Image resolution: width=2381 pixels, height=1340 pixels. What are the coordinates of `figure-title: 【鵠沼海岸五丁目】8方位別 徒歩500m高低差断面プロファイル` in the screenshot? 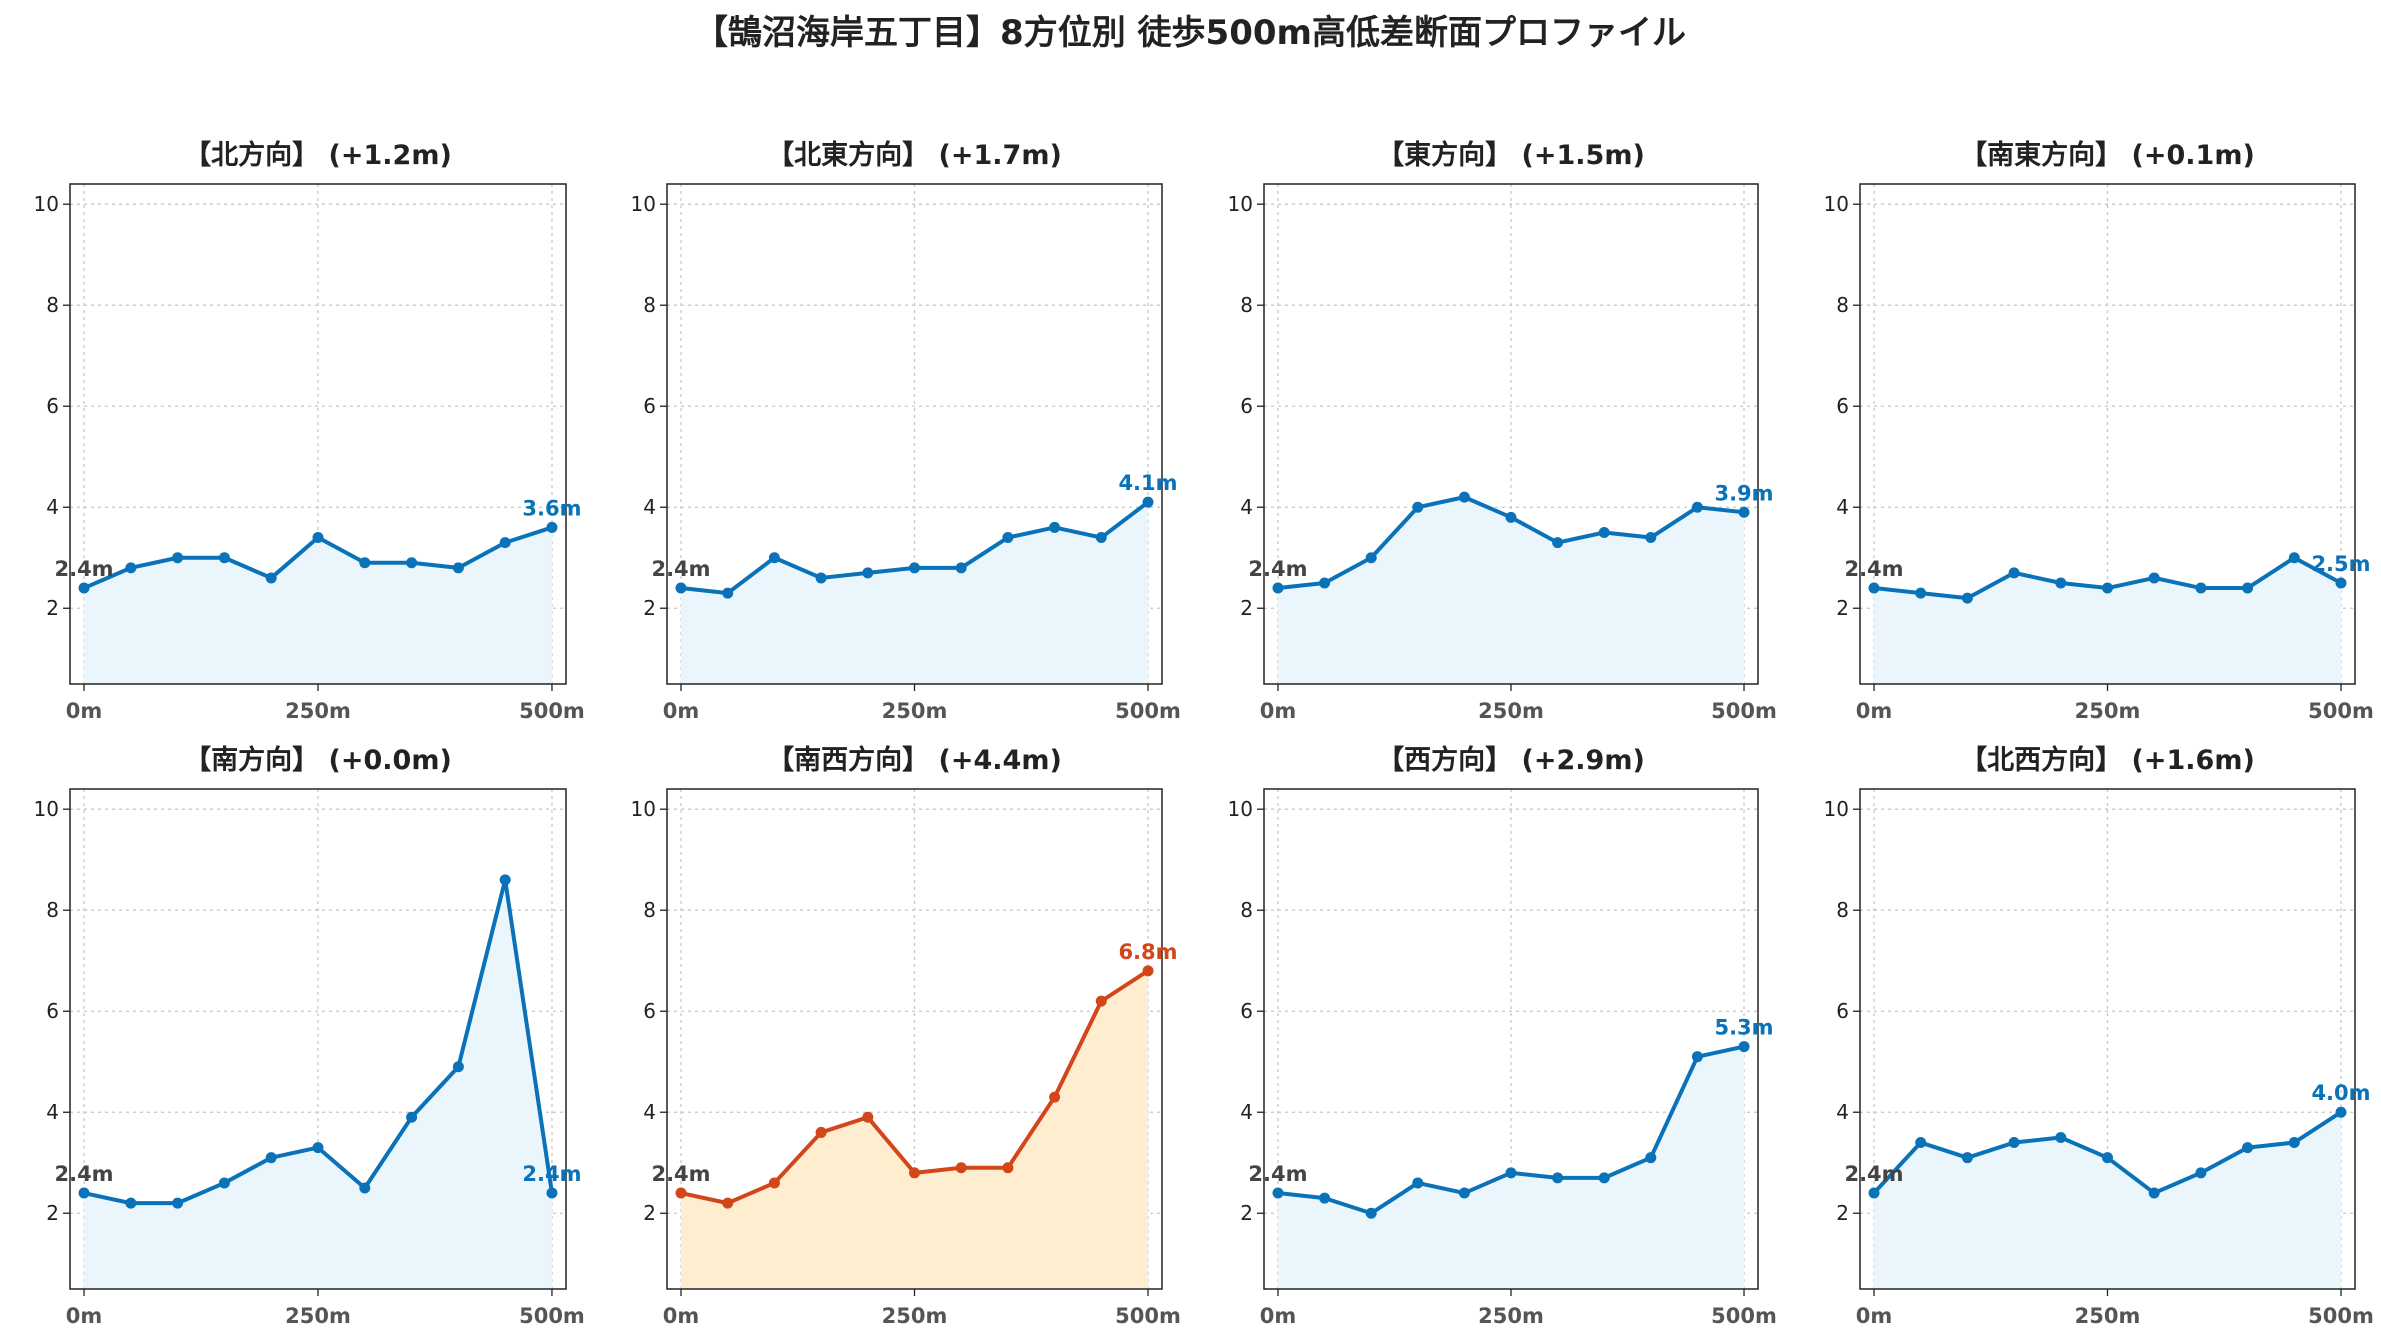 It's located at (1190, 33).